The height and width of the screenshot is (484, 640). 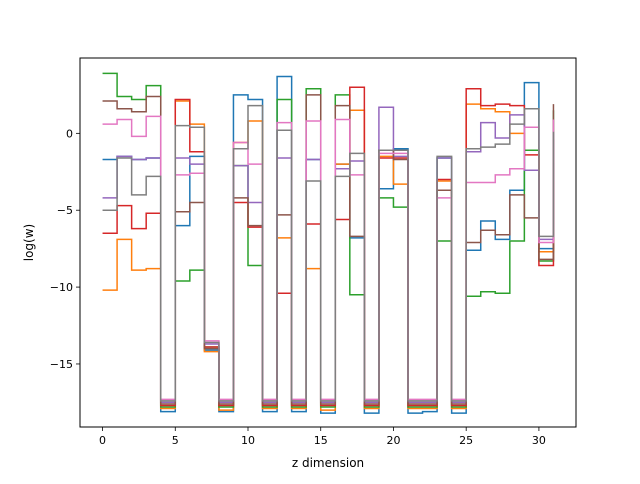 I want to click on y-tick-label: −5, so click(x=65, y=210).